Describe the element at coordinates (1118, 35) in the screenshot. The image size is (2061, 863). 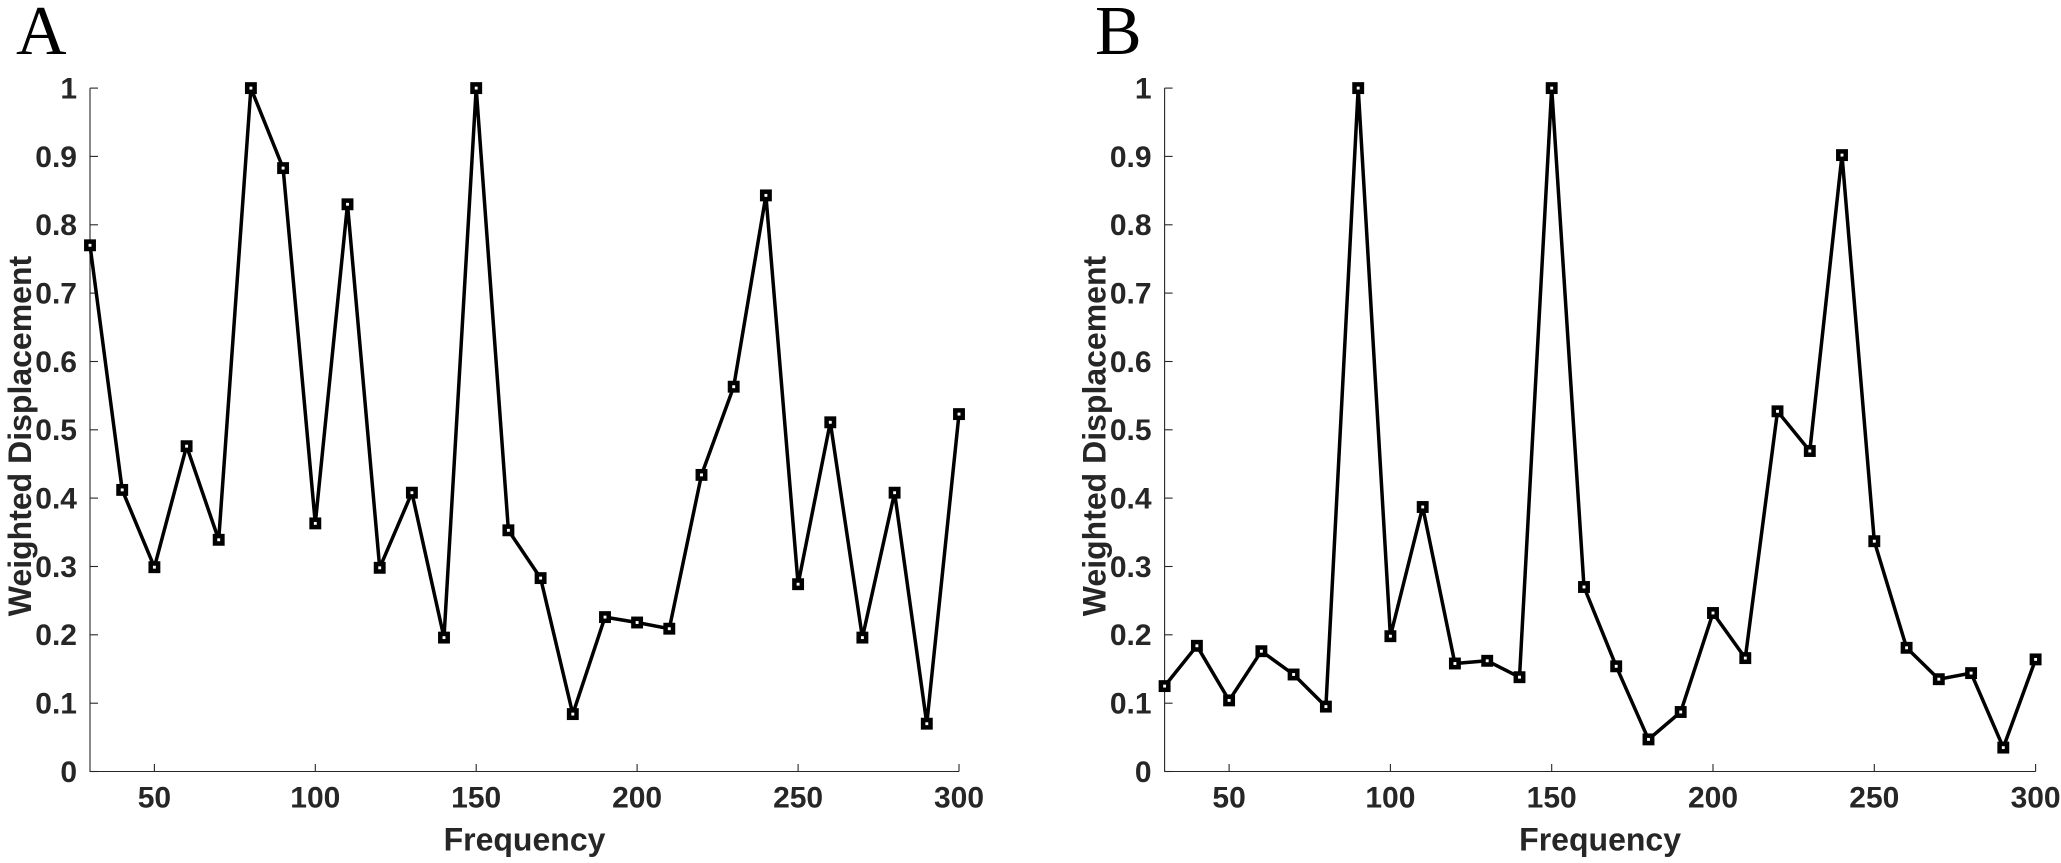
I see `svg-text: B` at that location.